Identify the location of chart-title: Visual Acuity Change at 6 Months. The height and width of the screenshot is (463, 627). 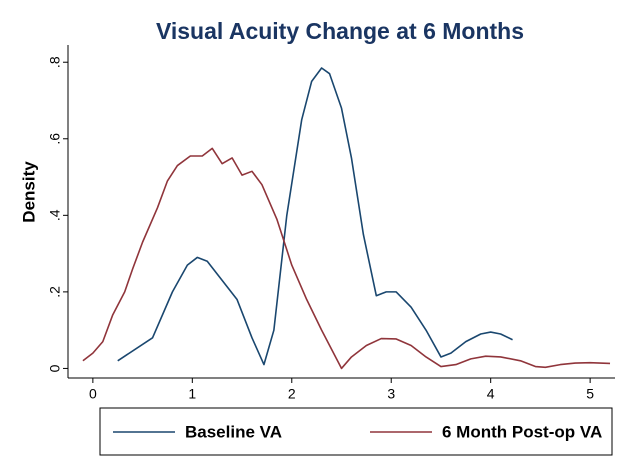
(340, 31).